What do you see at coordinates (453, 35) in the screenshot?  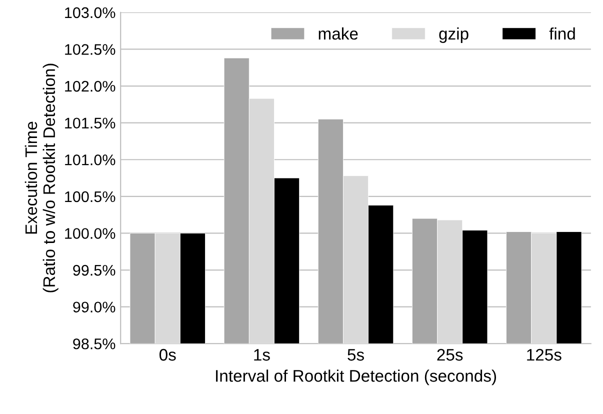 I see `legend-label: gzip` at bounding box center [453, 35].